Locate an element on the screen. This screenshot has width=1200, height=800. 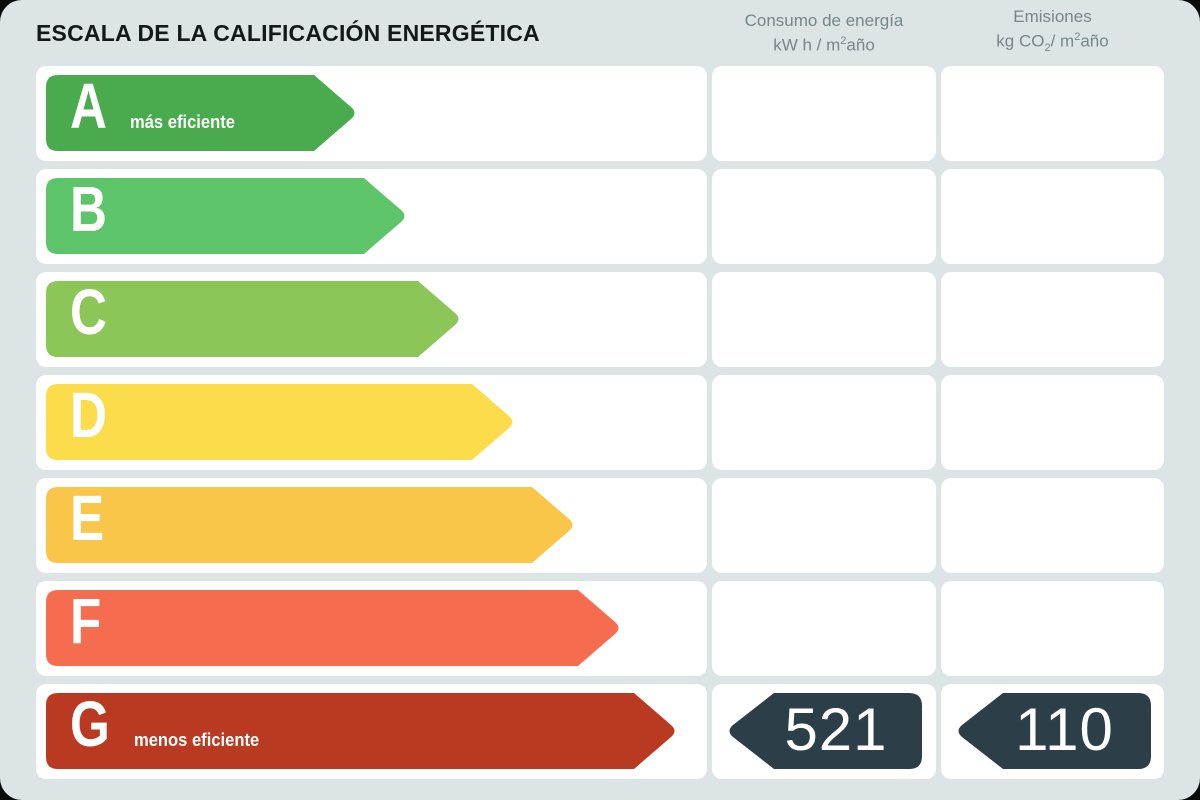
rating-note: más eficiente is located at coordinates (183, 122).